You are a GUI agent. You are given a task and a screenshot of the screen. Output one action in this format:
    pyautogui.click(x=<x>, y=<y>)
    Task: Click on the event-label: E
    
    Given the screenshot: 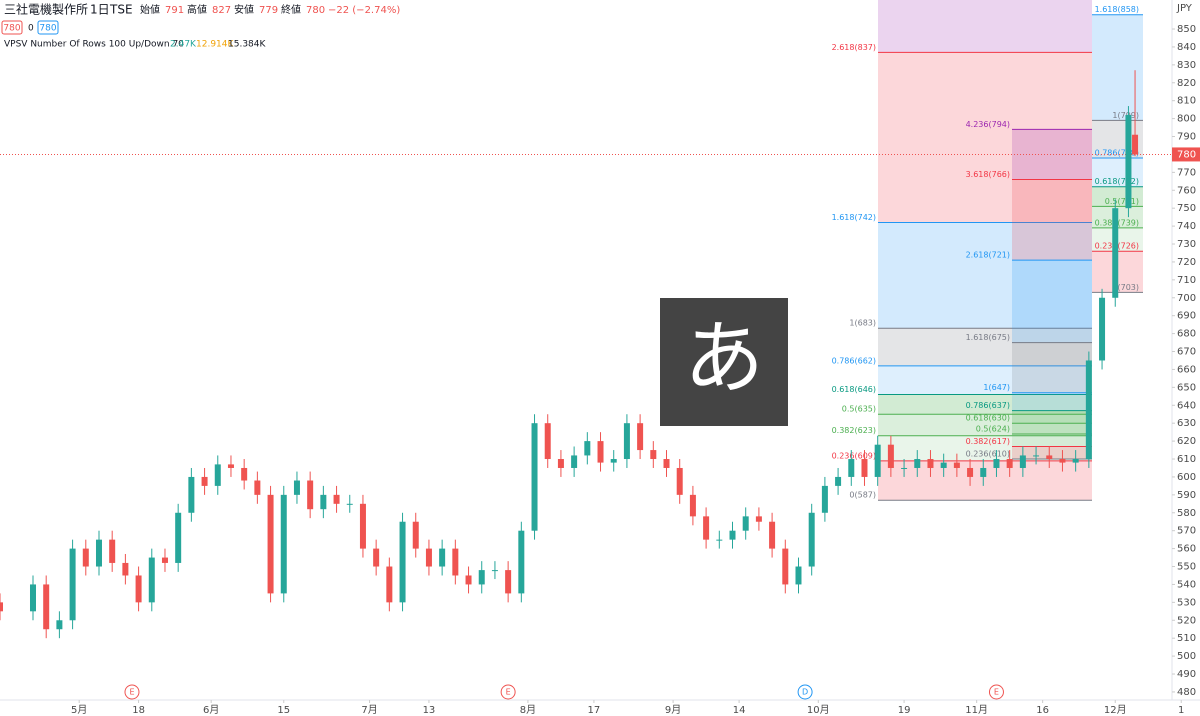 What is the action you would take?
    pyautogui.click(x=508, y=692)
    